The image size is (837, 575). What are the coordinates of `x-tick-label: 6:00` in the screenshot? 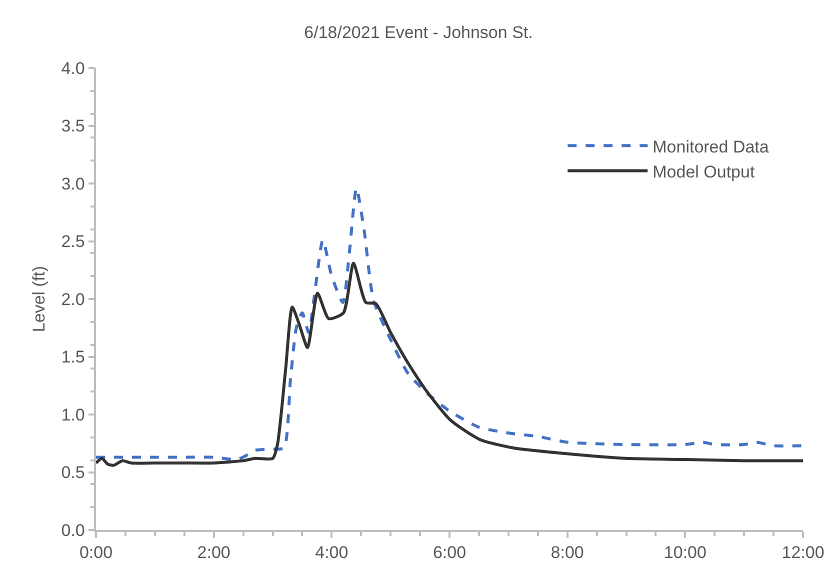 It's located at (449, 552).